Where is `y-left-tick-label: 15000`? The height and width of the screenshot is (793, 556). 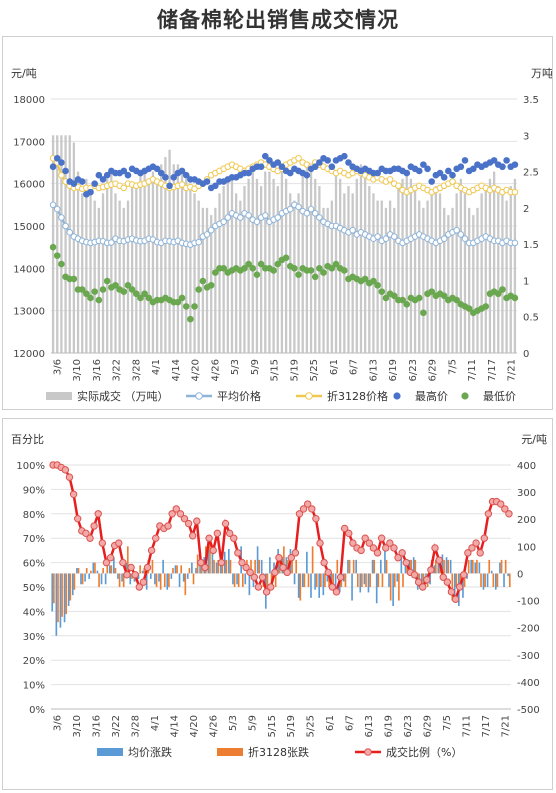
y-left-tick-label: 15000 is located at coordinates (29, 227).